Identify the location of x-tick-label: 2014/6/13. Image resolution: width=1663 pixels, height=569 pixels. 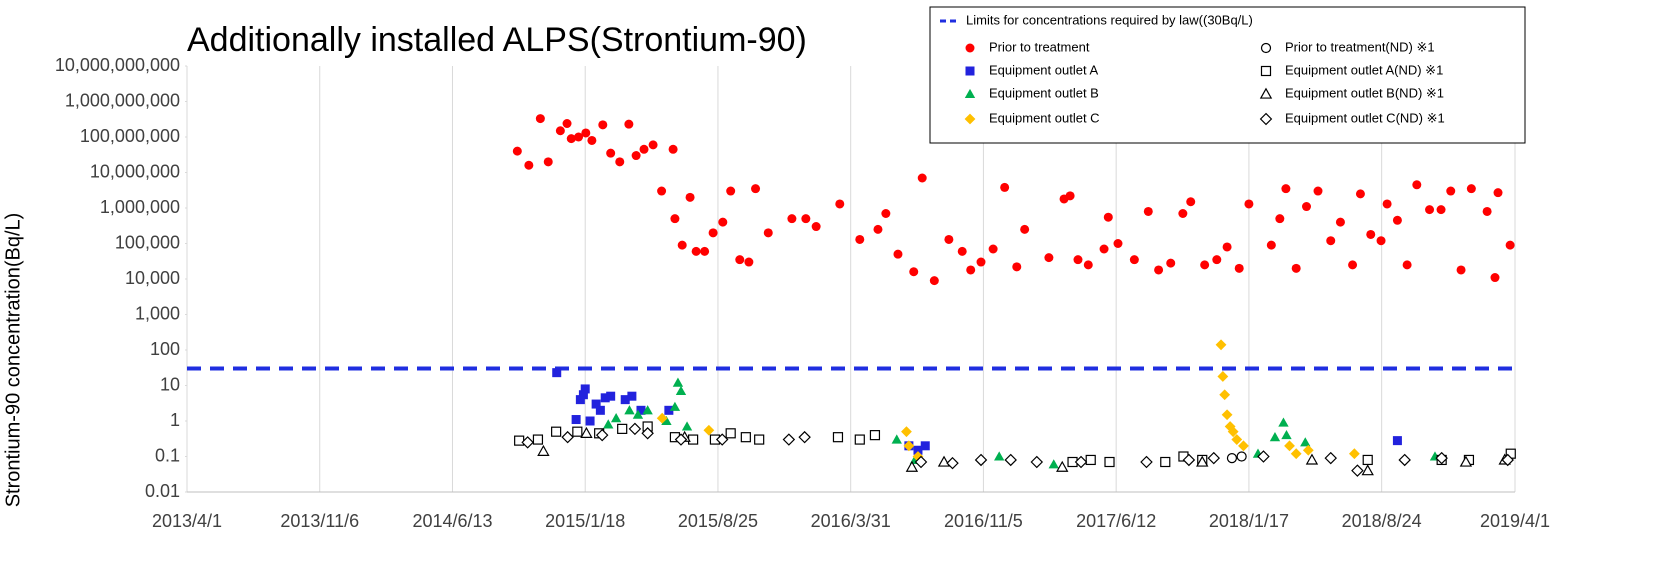
(452, 521).